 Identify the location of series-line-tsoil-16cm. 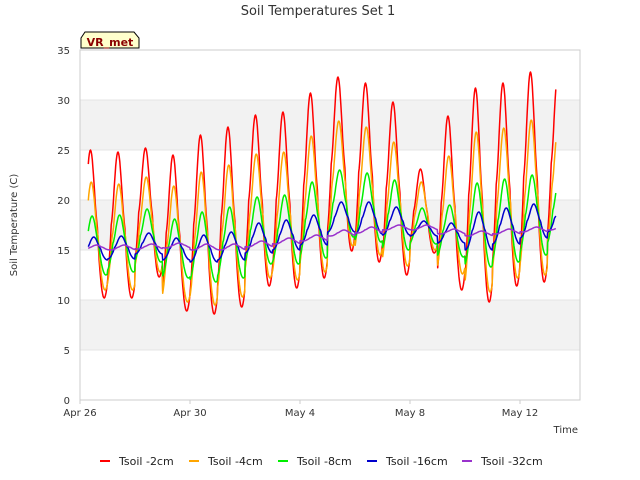
(322, 232).